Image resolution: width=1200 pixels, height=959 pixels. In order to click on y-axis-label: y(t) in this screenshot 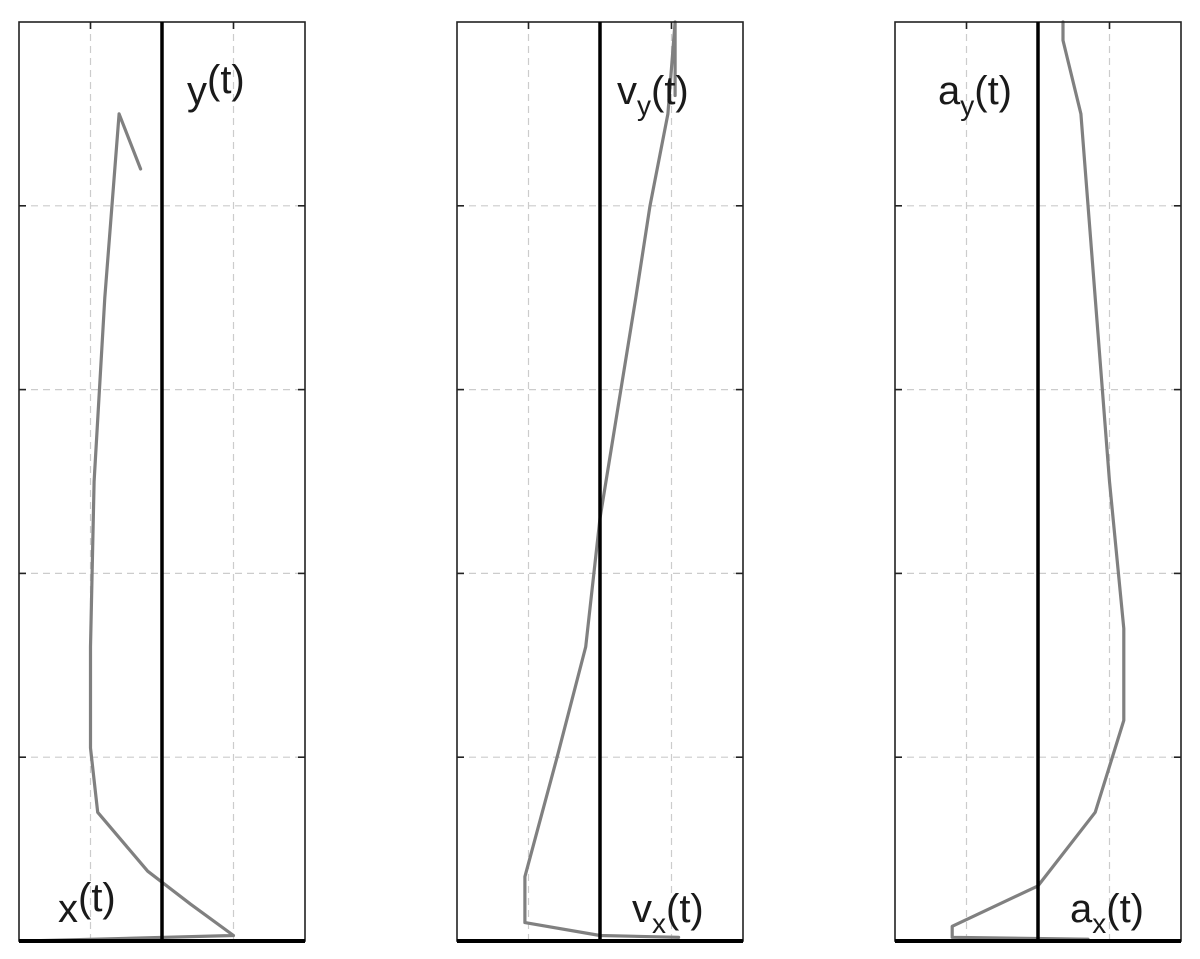, I will do `click(216, 85)`.